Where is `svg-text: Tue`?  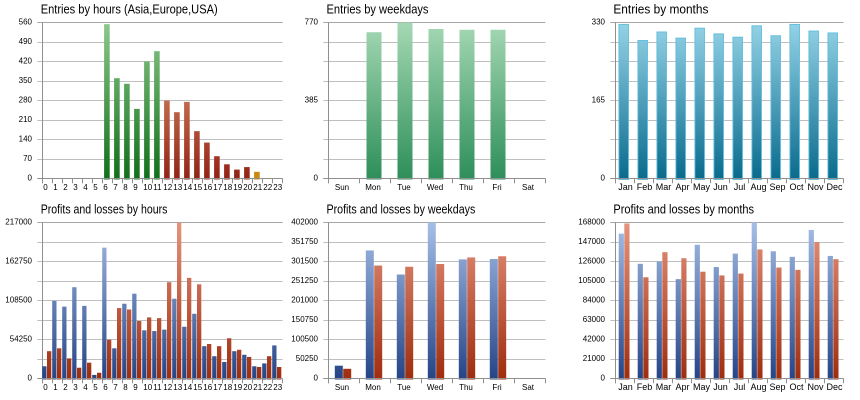
svg-text: Tue is located at coordinates (404, 387).